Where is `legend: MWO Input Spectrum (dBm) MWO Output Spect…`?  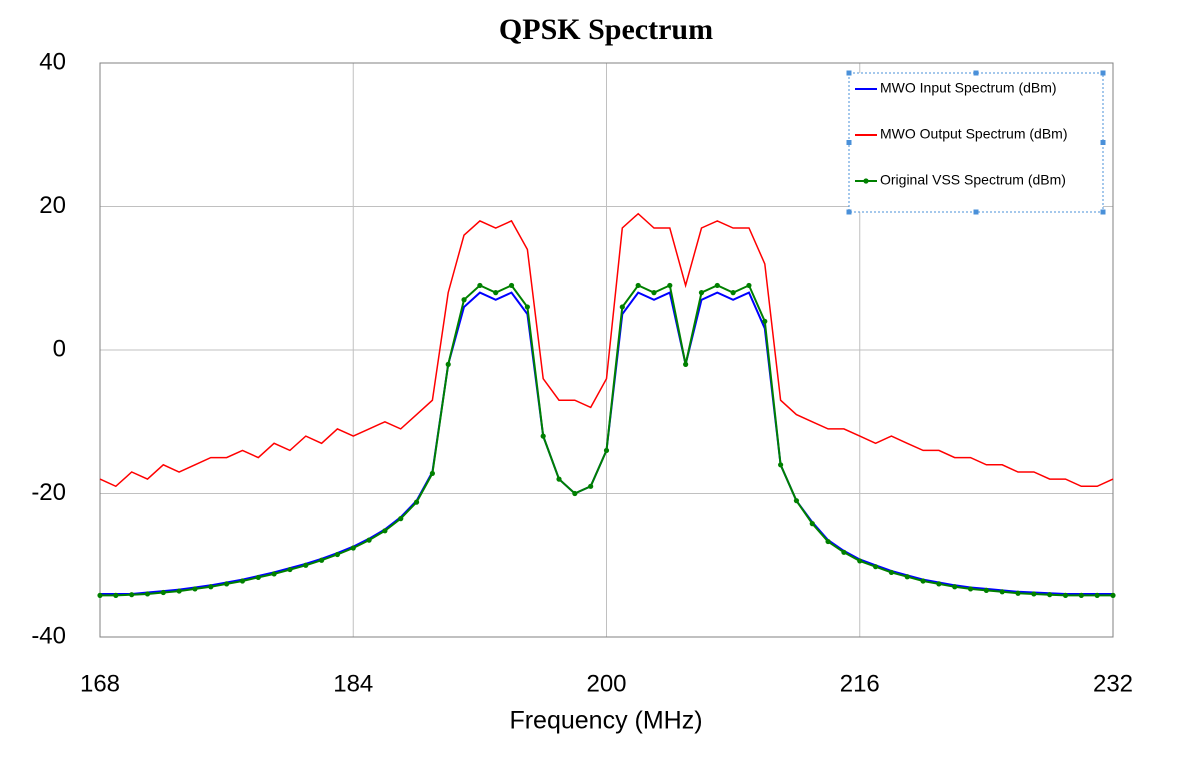
legend: MWO Input Spectrum (dBm) MWO Output Spect… is located at coordinates (976, 142).